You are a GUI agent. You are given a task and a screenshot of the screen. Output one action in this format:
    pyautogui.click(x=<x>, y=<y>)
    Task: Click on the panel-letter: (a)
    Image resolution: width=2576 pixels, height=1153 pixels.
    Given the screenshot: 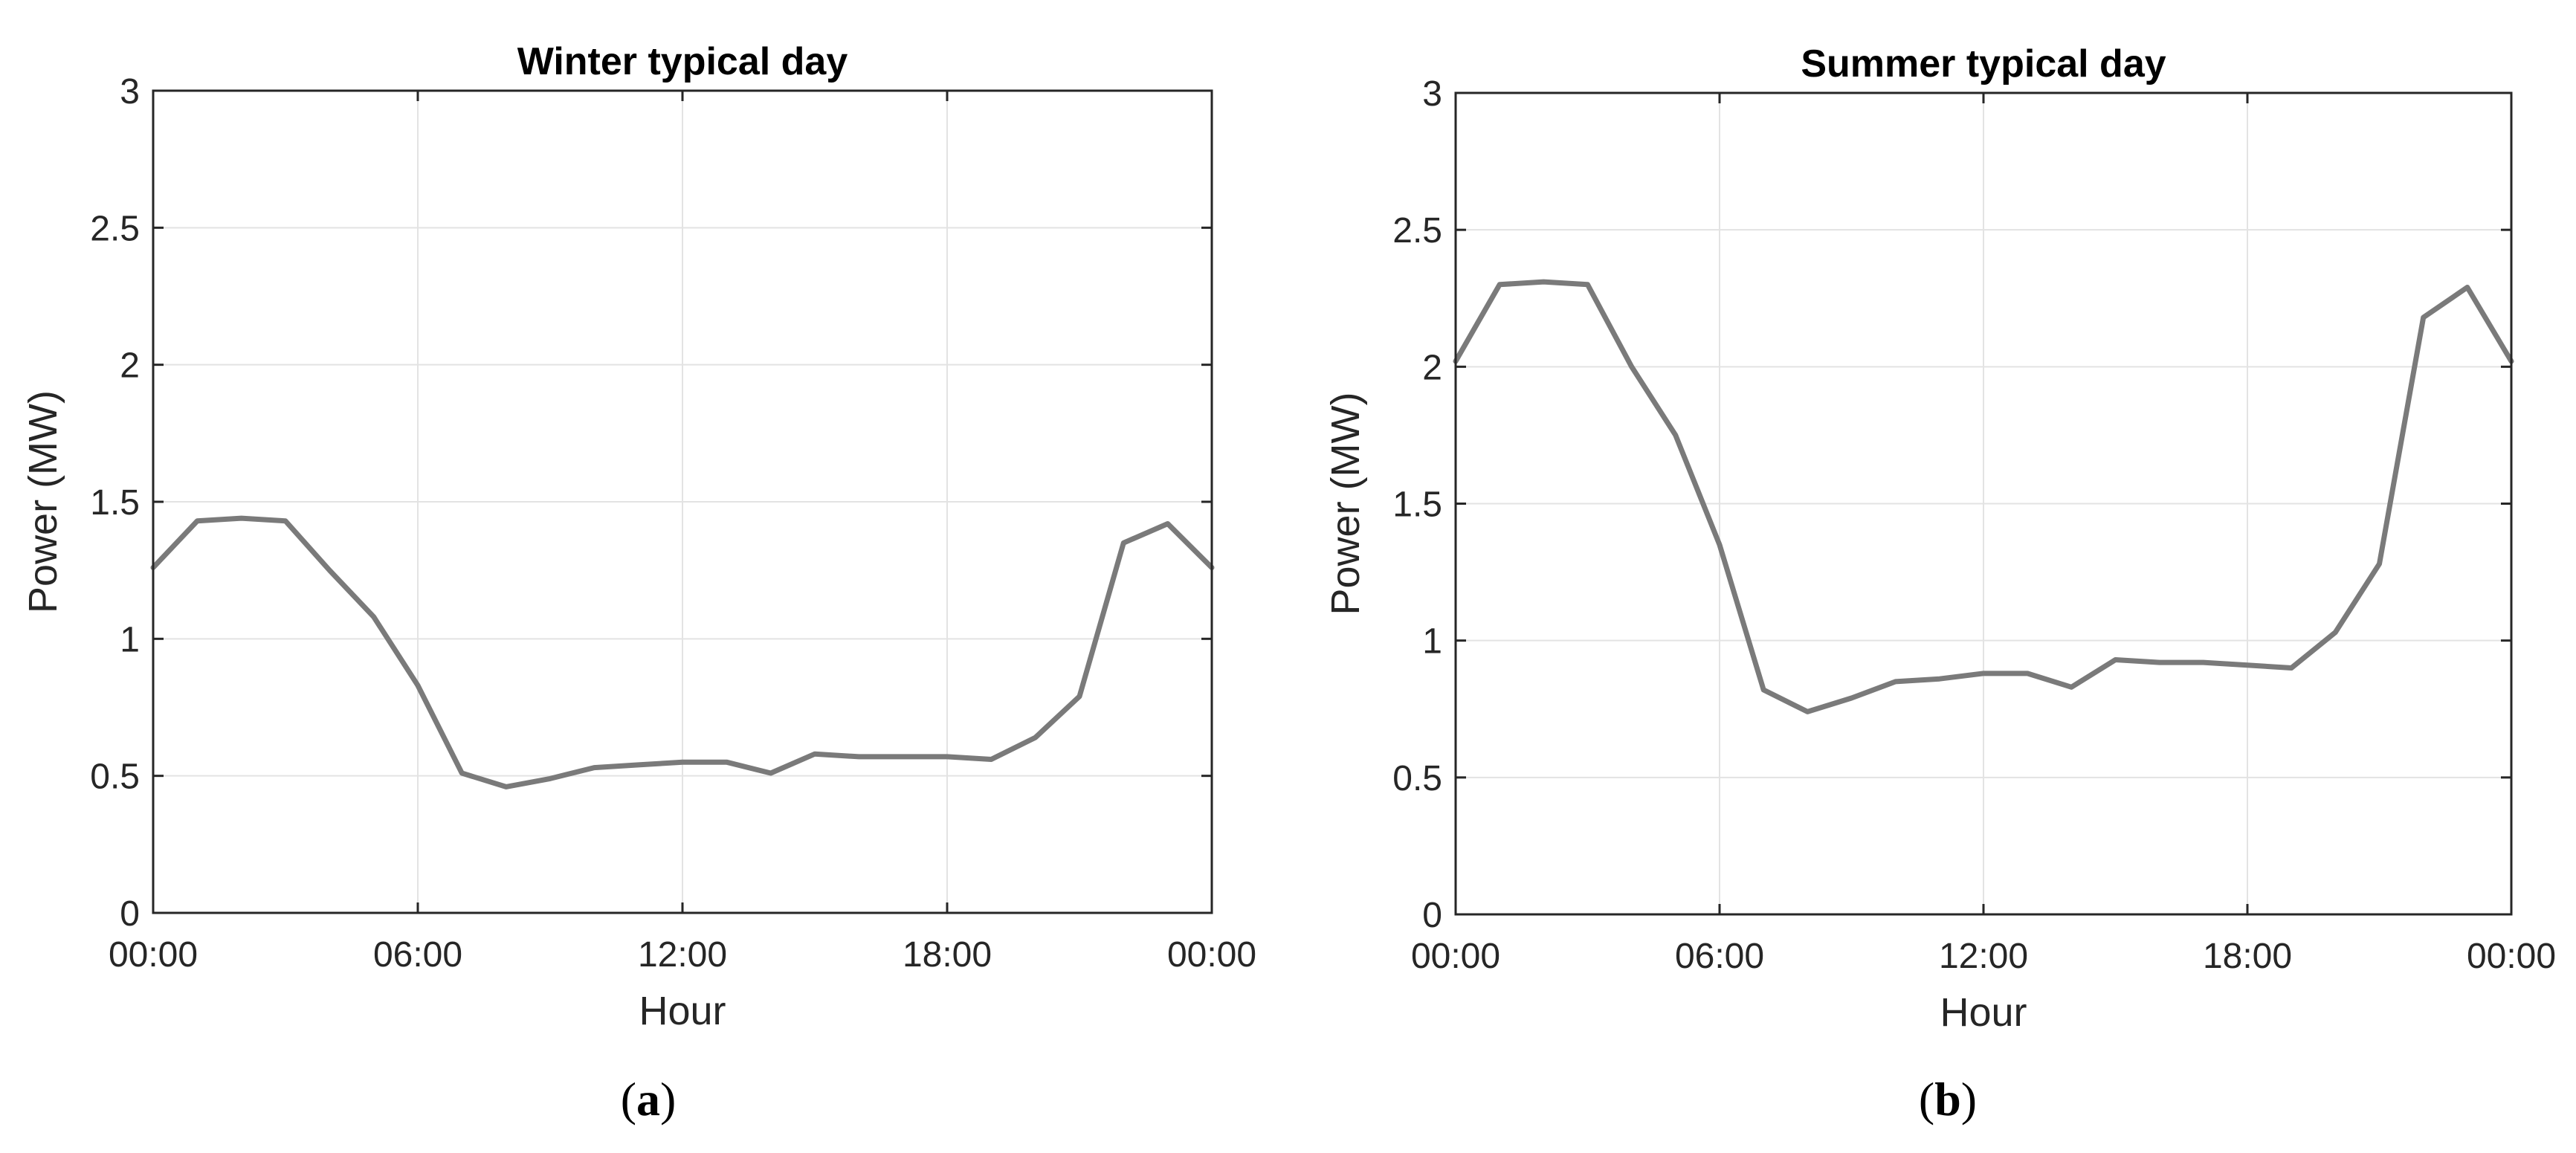 What is the action you would take?
    pyautogui.click(x=649, y=1099)
    